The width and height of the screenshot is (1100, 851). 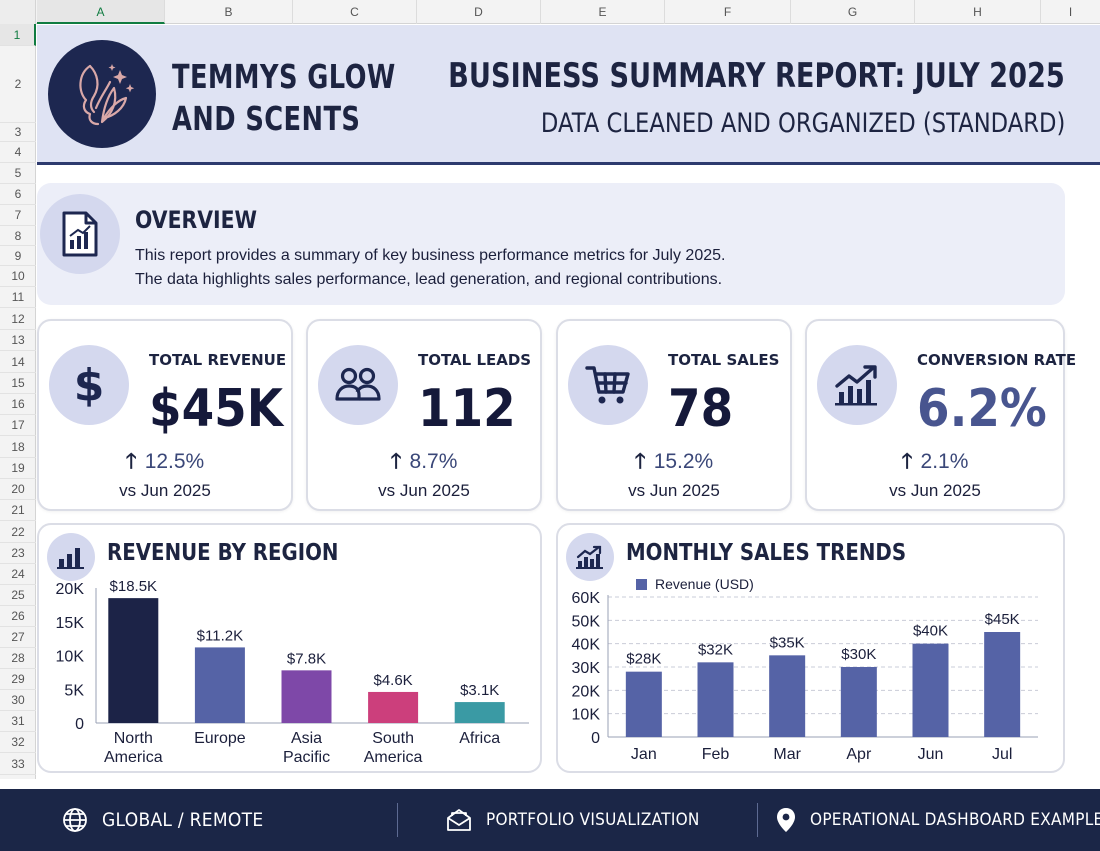 What do you see at coordinates (133, 757) in the screenshot?
I see `x-tick-label: America` at bounding box center [133, 757].